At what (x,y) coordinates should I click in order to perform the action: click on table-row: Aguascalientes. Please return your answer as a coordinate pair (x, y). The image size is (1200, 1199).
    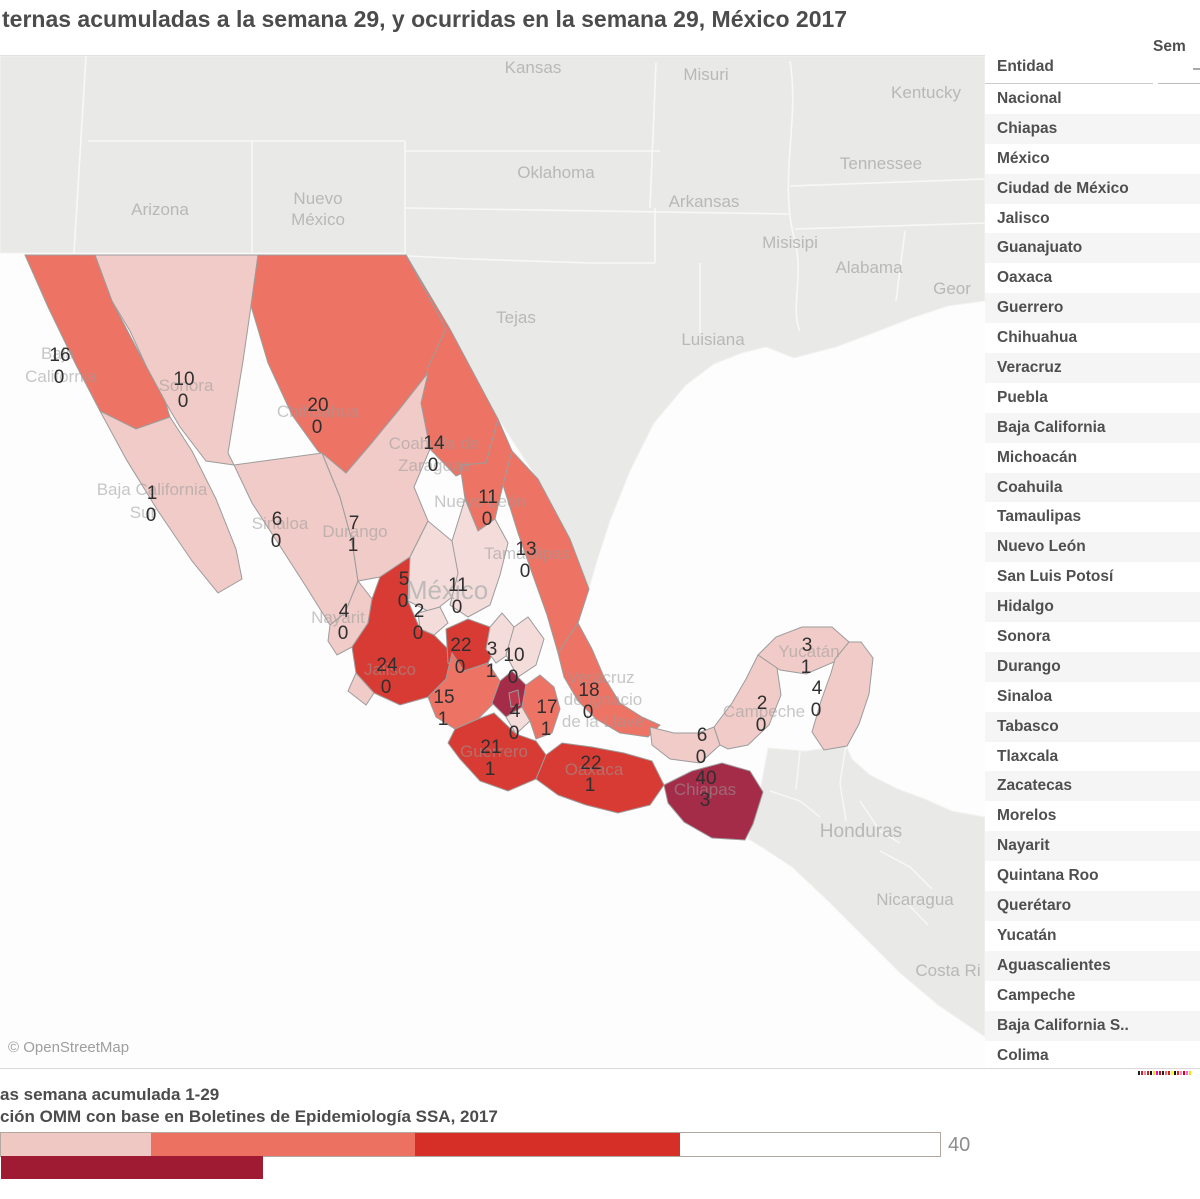
    Looking at the image, I should click on (1092, 965).